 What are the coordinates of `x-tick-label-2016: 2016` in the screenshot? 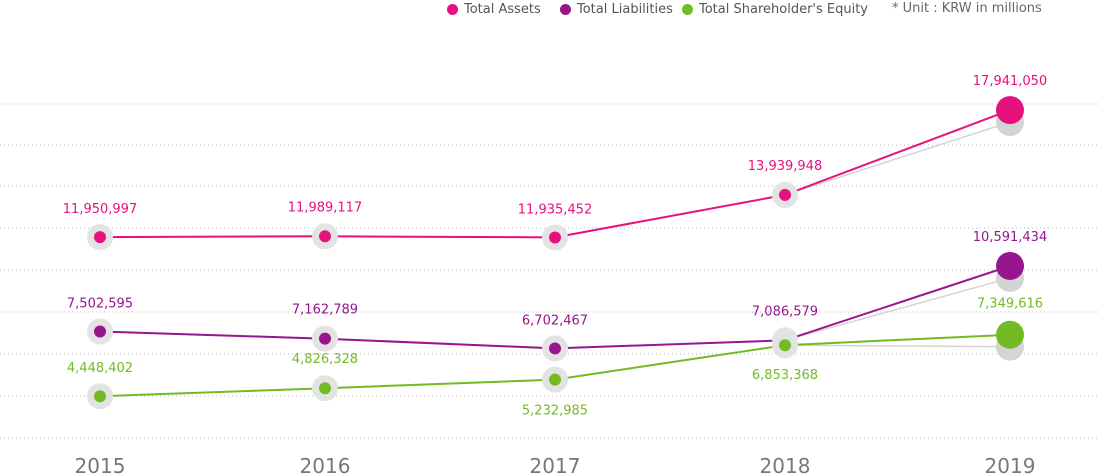 It's located at (325, 465).